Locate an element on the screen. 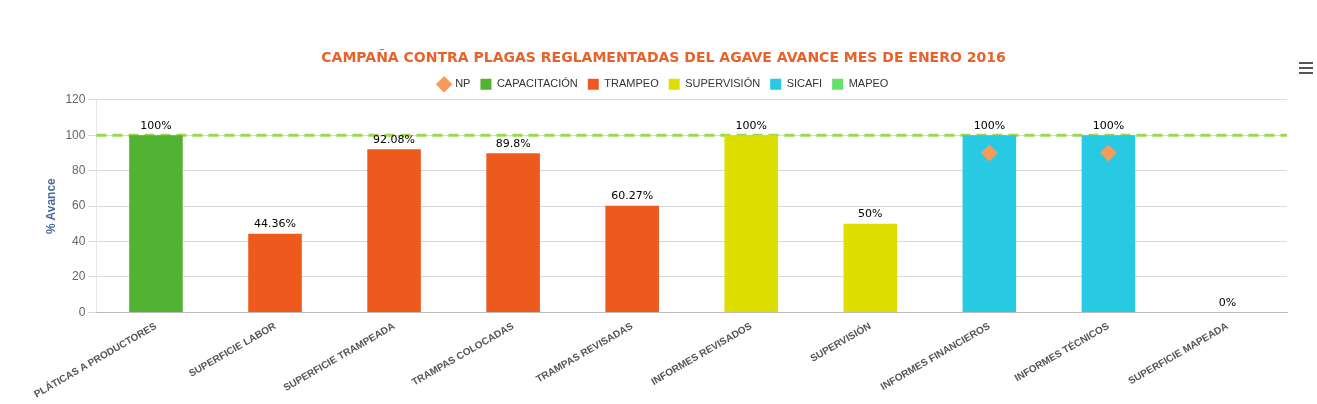  data-label: 0% is located at coordinates (1227, 302).